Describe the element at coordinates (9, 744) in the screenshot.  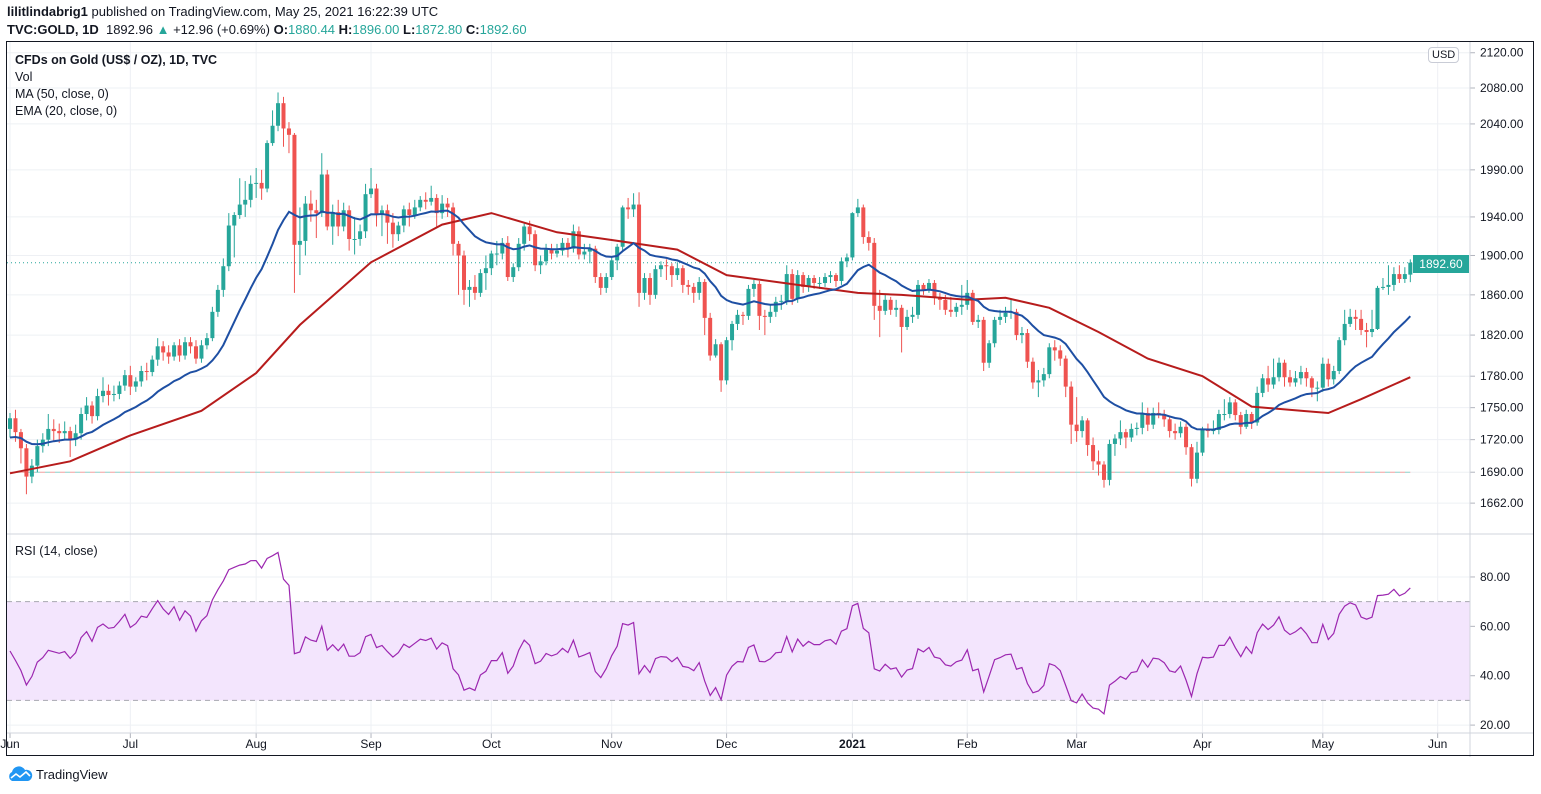
I see `x-tick-label: Jun` at that location.